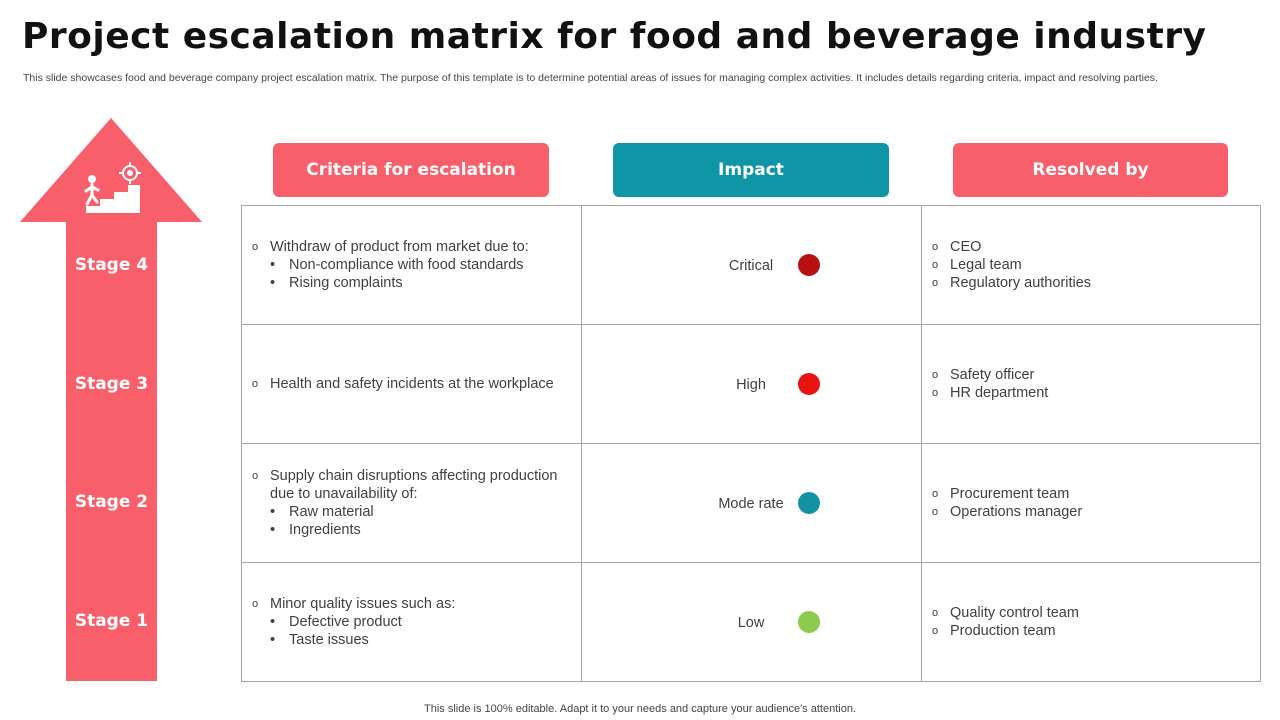 The image size is (1280, 720). Describe the element at coordinates (111, 450) in the screenshot. I see `arrow-shaft` at that location.